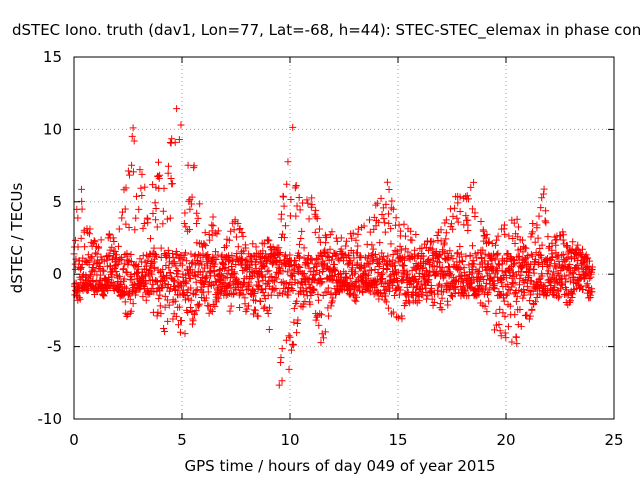  Describe the element at coordinates (57, 274) in the screenshot. I see `y-tick-label: 0` at that location.